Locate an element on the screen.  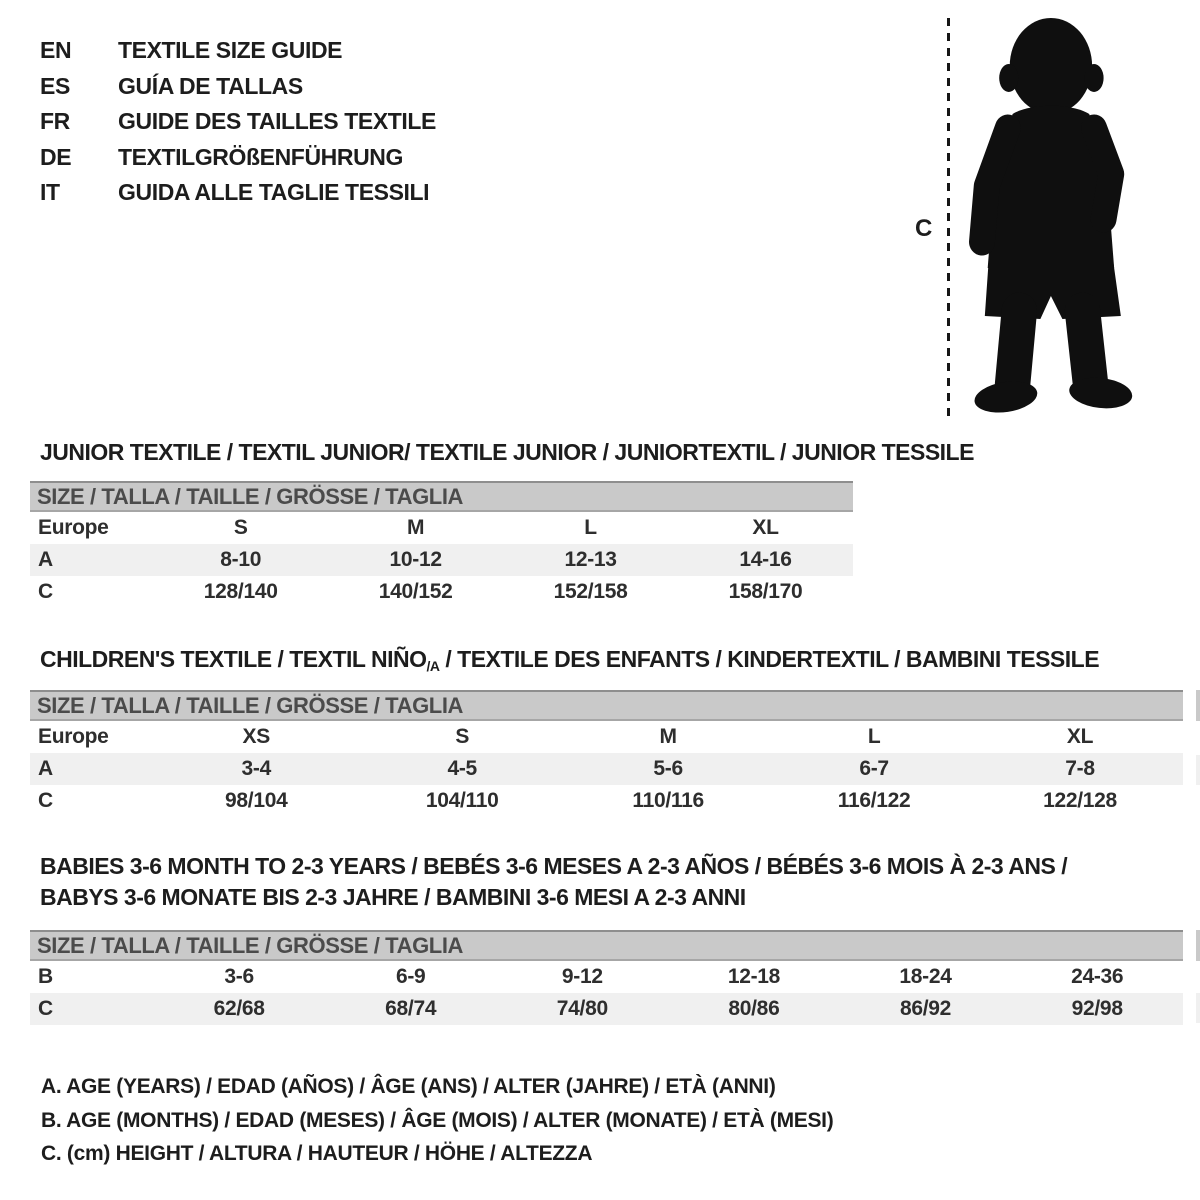
size-cell: 110/116 is located at coordinates (668, 800).